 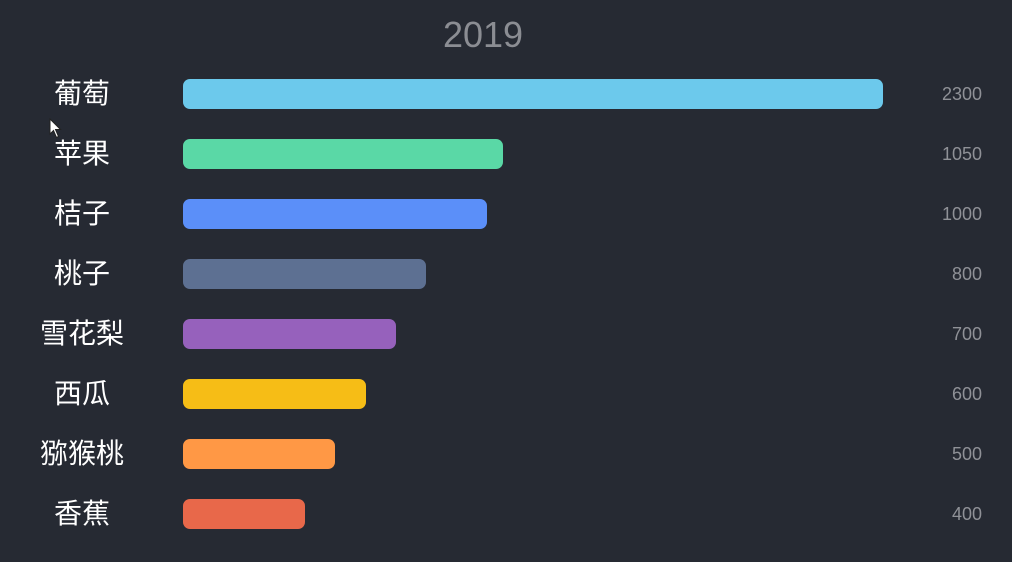 What do you see at coordinates (81, 93) in the screenshot?
I see `category-label: 葡萄` at bounding box center [81, 93].